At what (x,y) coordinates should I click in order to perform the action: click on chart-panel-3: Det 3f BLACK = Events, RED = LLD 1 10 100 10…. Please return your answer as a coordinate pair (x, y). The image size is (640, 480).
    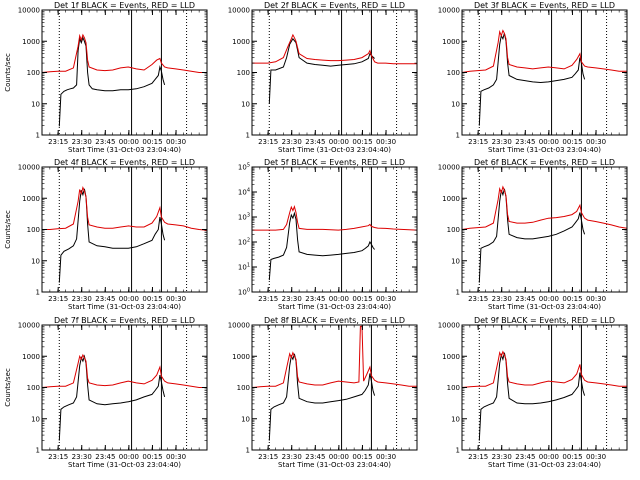
    Looking at the image, I should click on (533, 77).